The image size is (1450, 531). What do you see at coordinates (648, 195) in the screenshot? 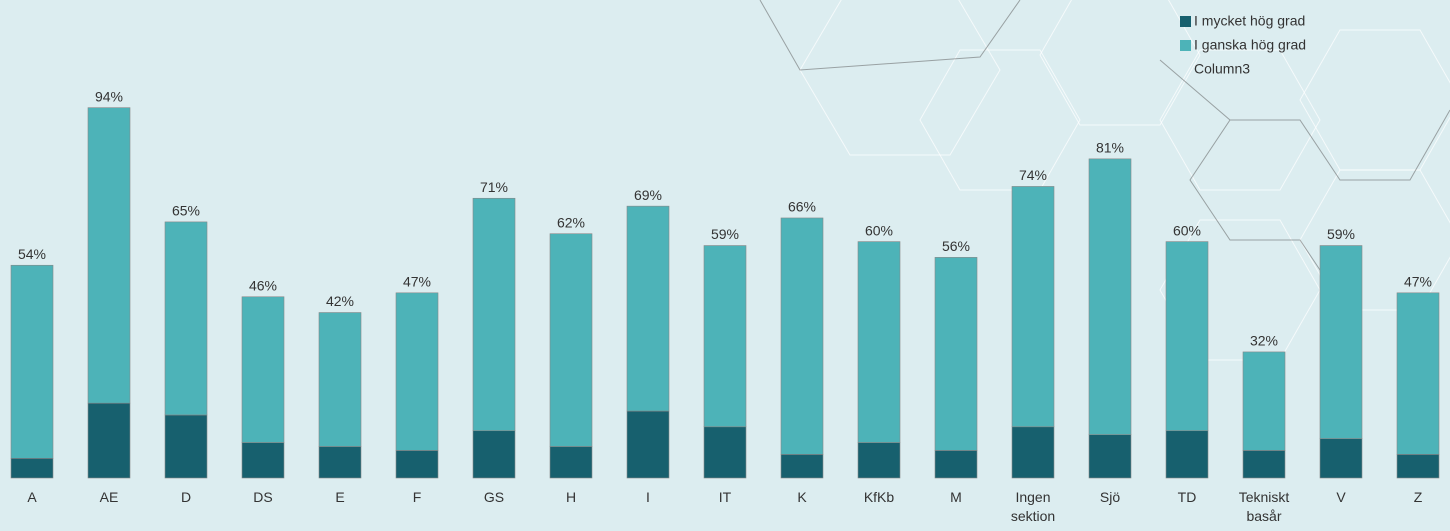
I see `data-label: 69%` at bounding box center [648, 195].